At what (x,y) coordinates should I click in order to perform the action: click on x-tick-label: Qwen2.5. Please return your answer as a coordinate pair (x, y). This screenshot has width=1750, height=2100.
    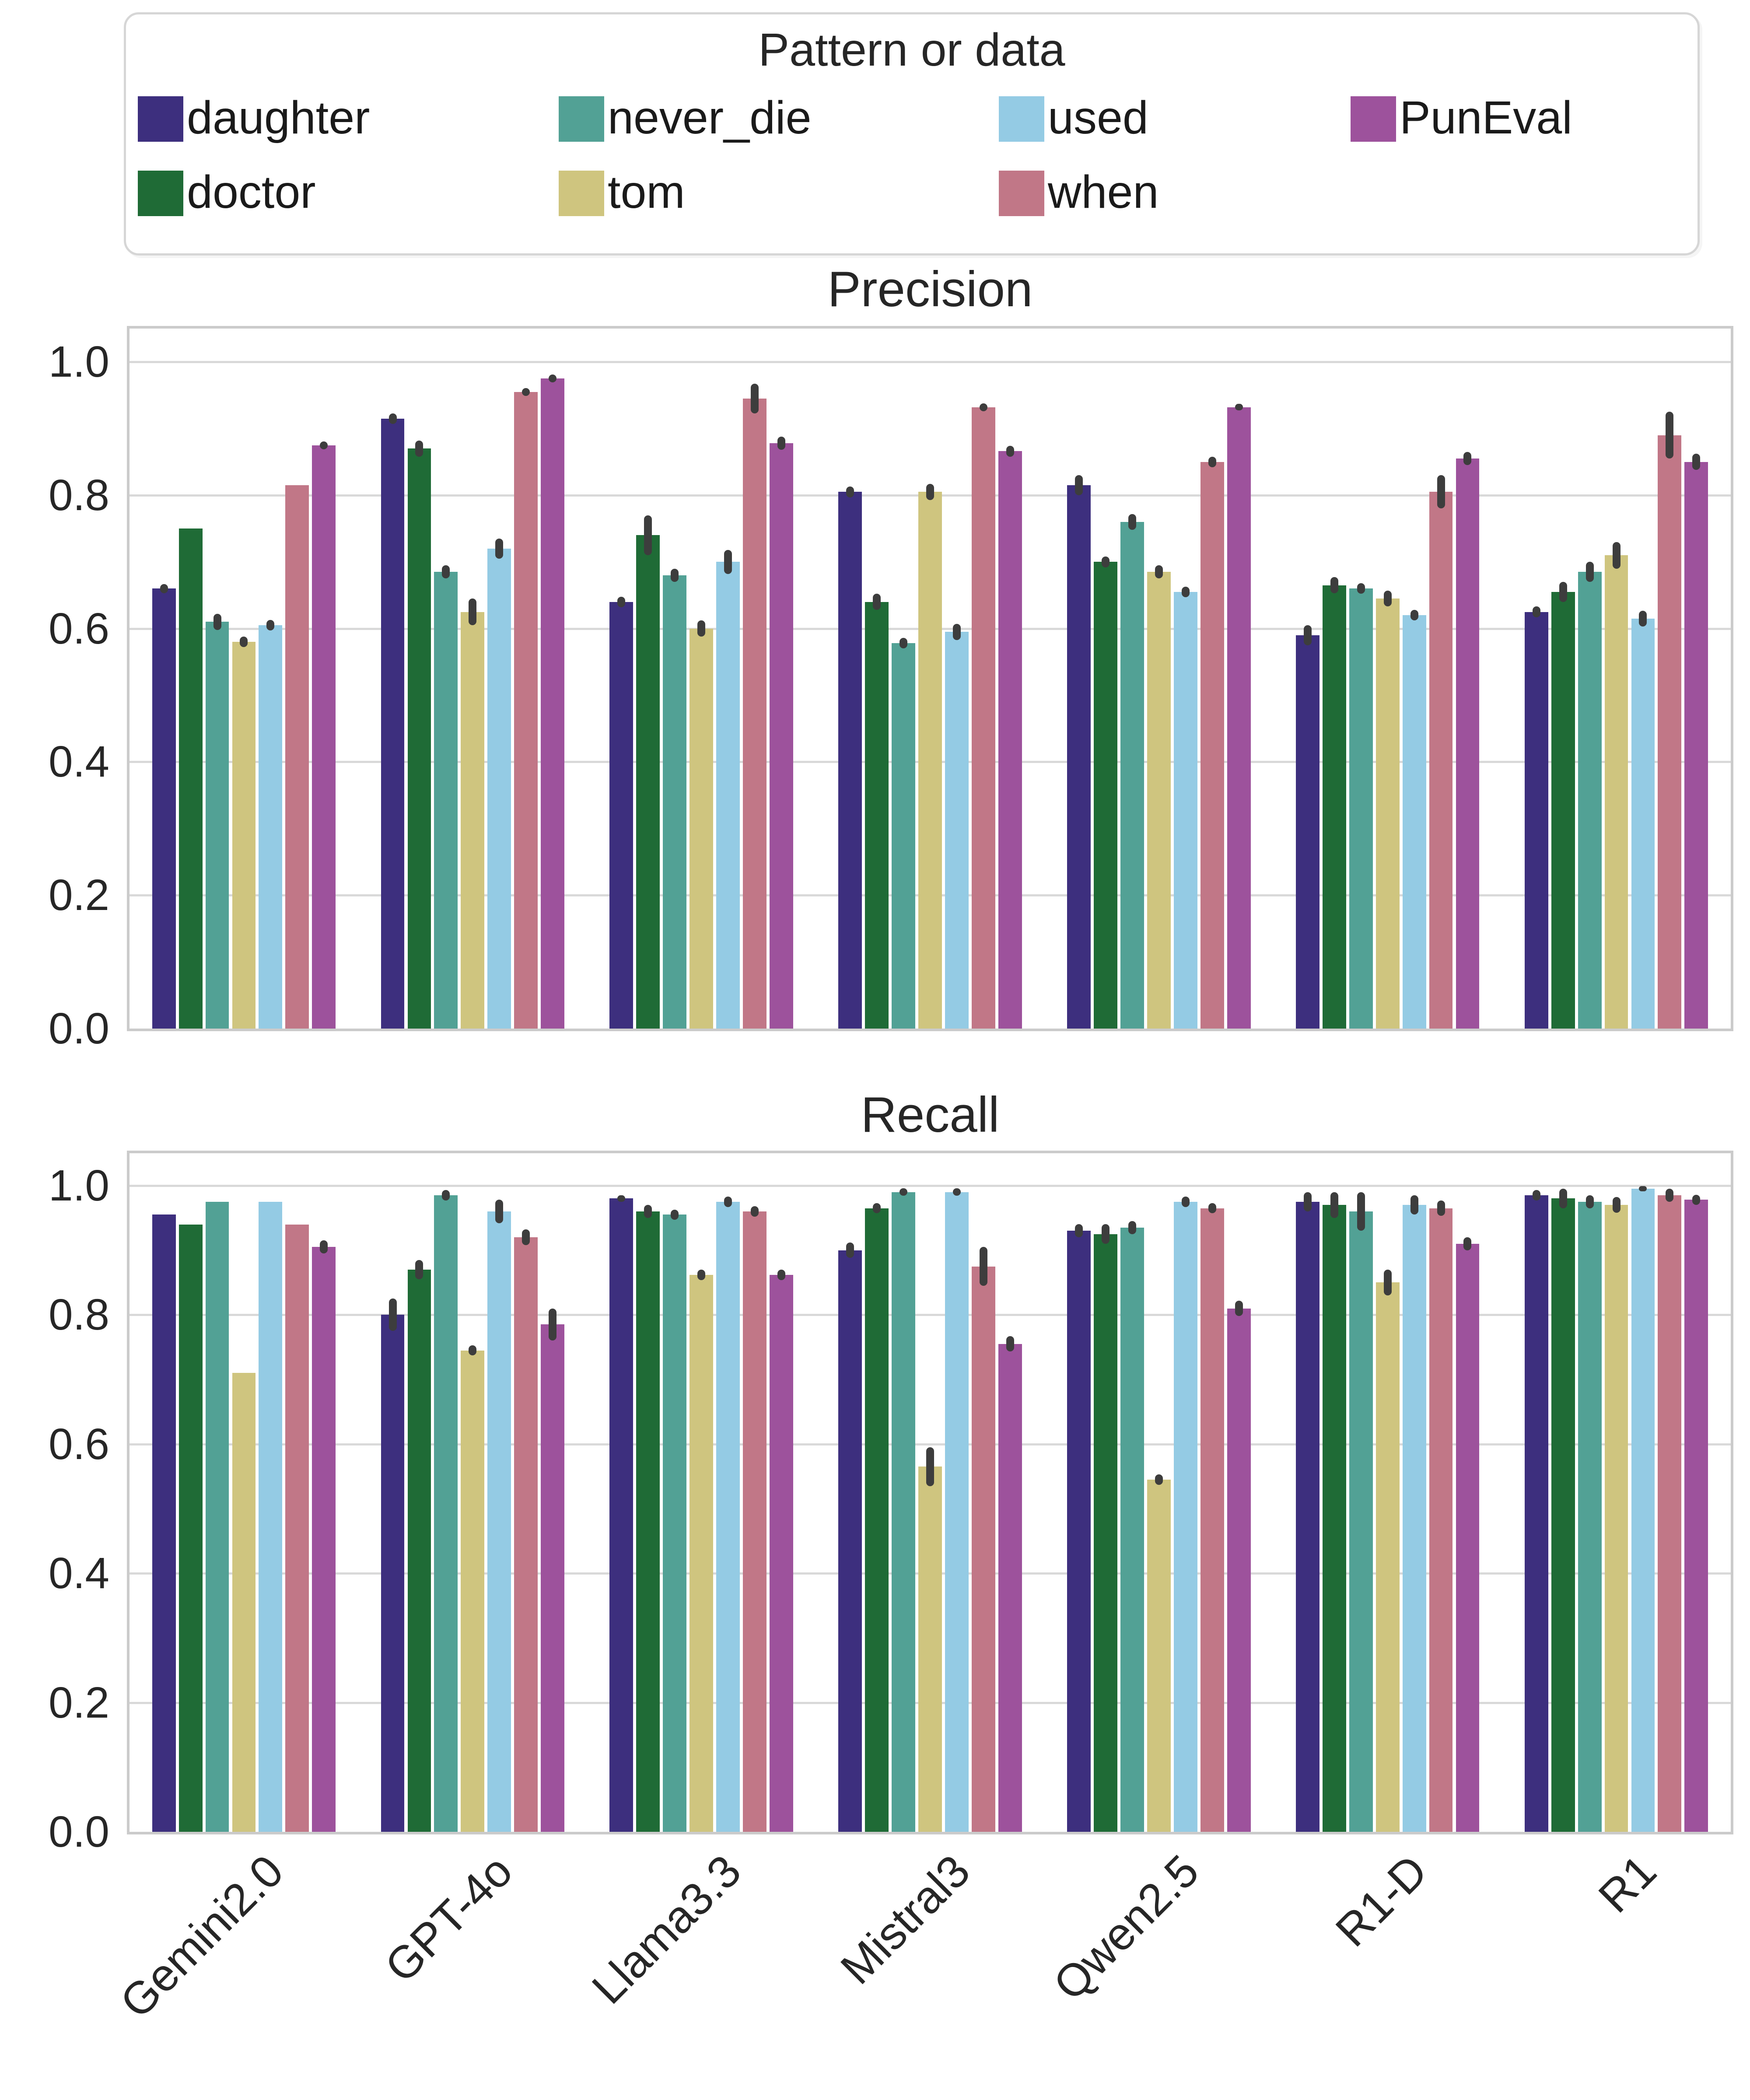
    Looking at the image, I should click on (1126, 1927).